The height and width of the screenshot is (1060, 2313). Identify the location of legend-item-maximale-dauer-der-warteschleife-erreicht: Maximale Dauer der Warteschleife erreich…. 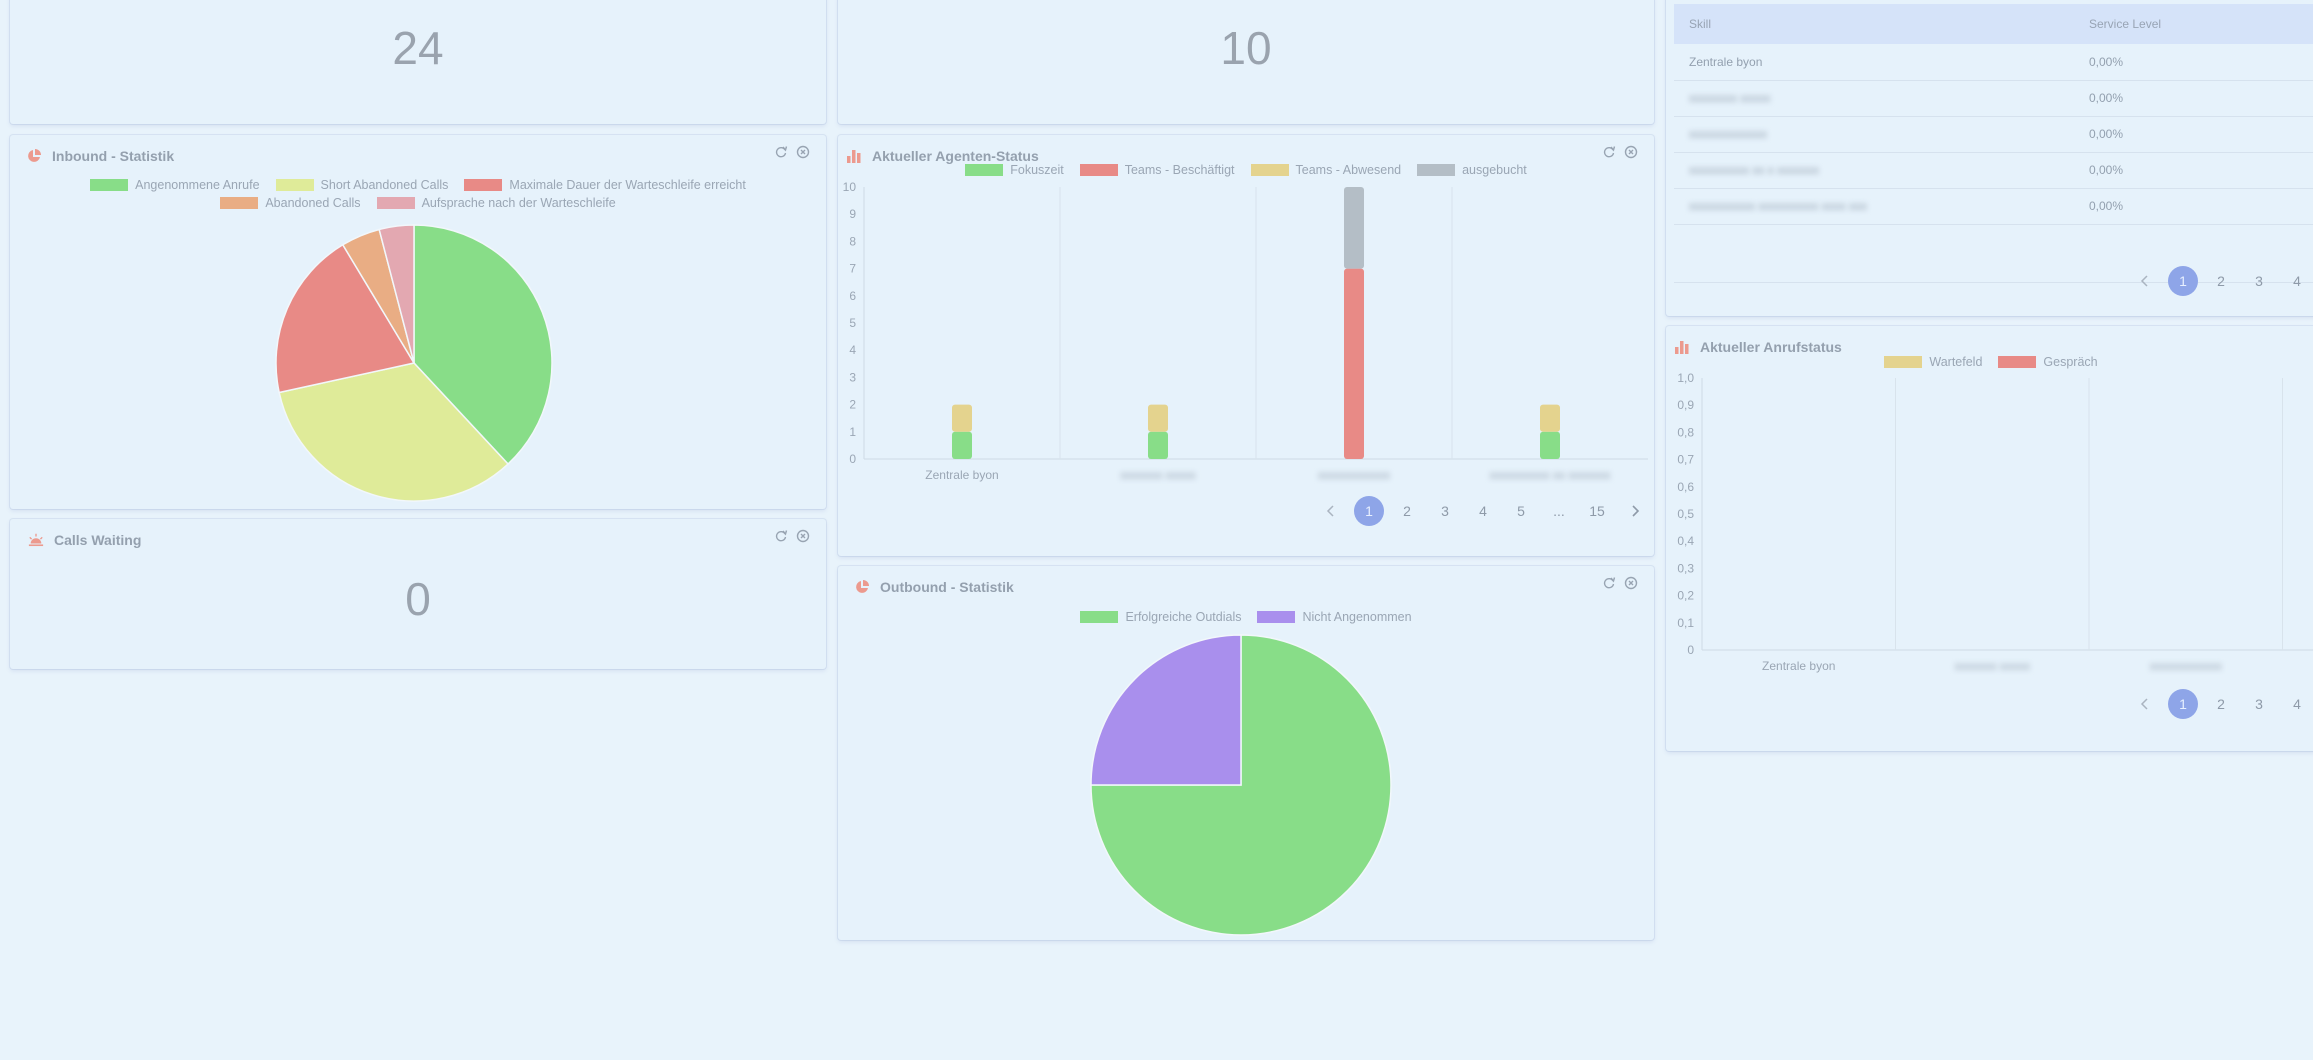
(605, 185).